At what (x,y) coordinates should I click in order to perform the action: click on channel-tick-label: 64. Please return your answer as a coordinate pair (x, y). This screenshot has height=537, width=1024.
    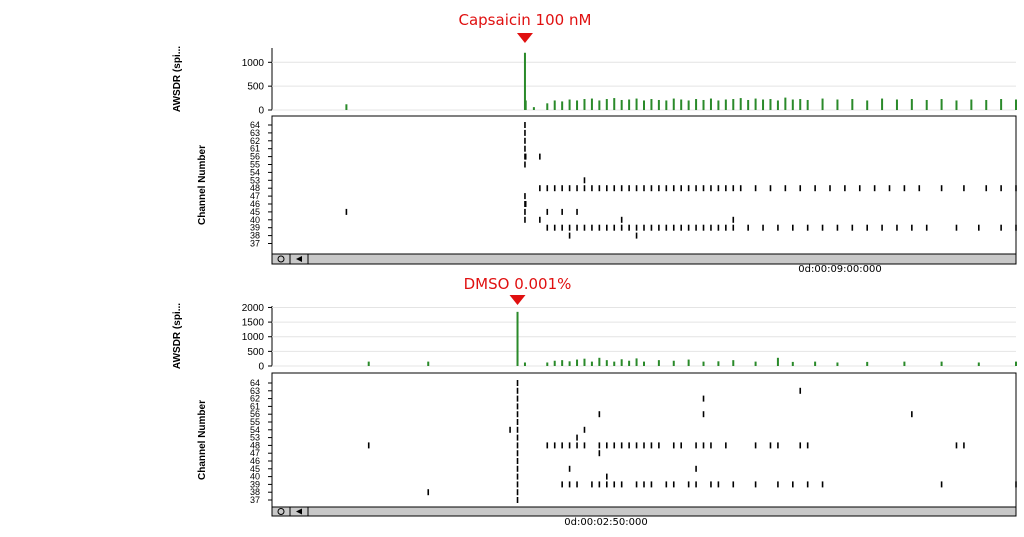
    Looking at the image, I should click on (255, 383).